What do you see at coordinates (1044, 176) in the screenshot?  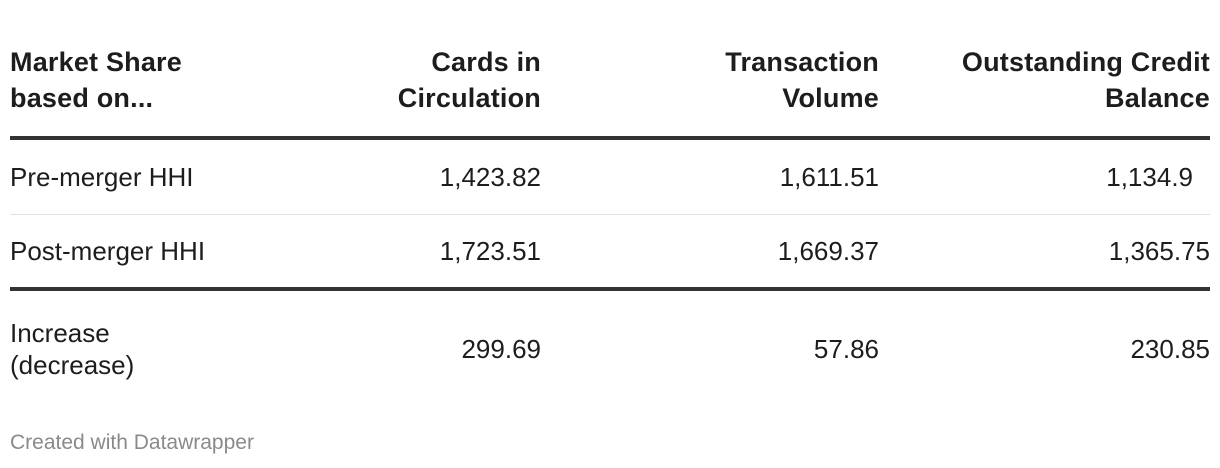 I see `table-cell-wrapper: 1,134.9` at bounding box center [1044, 176].